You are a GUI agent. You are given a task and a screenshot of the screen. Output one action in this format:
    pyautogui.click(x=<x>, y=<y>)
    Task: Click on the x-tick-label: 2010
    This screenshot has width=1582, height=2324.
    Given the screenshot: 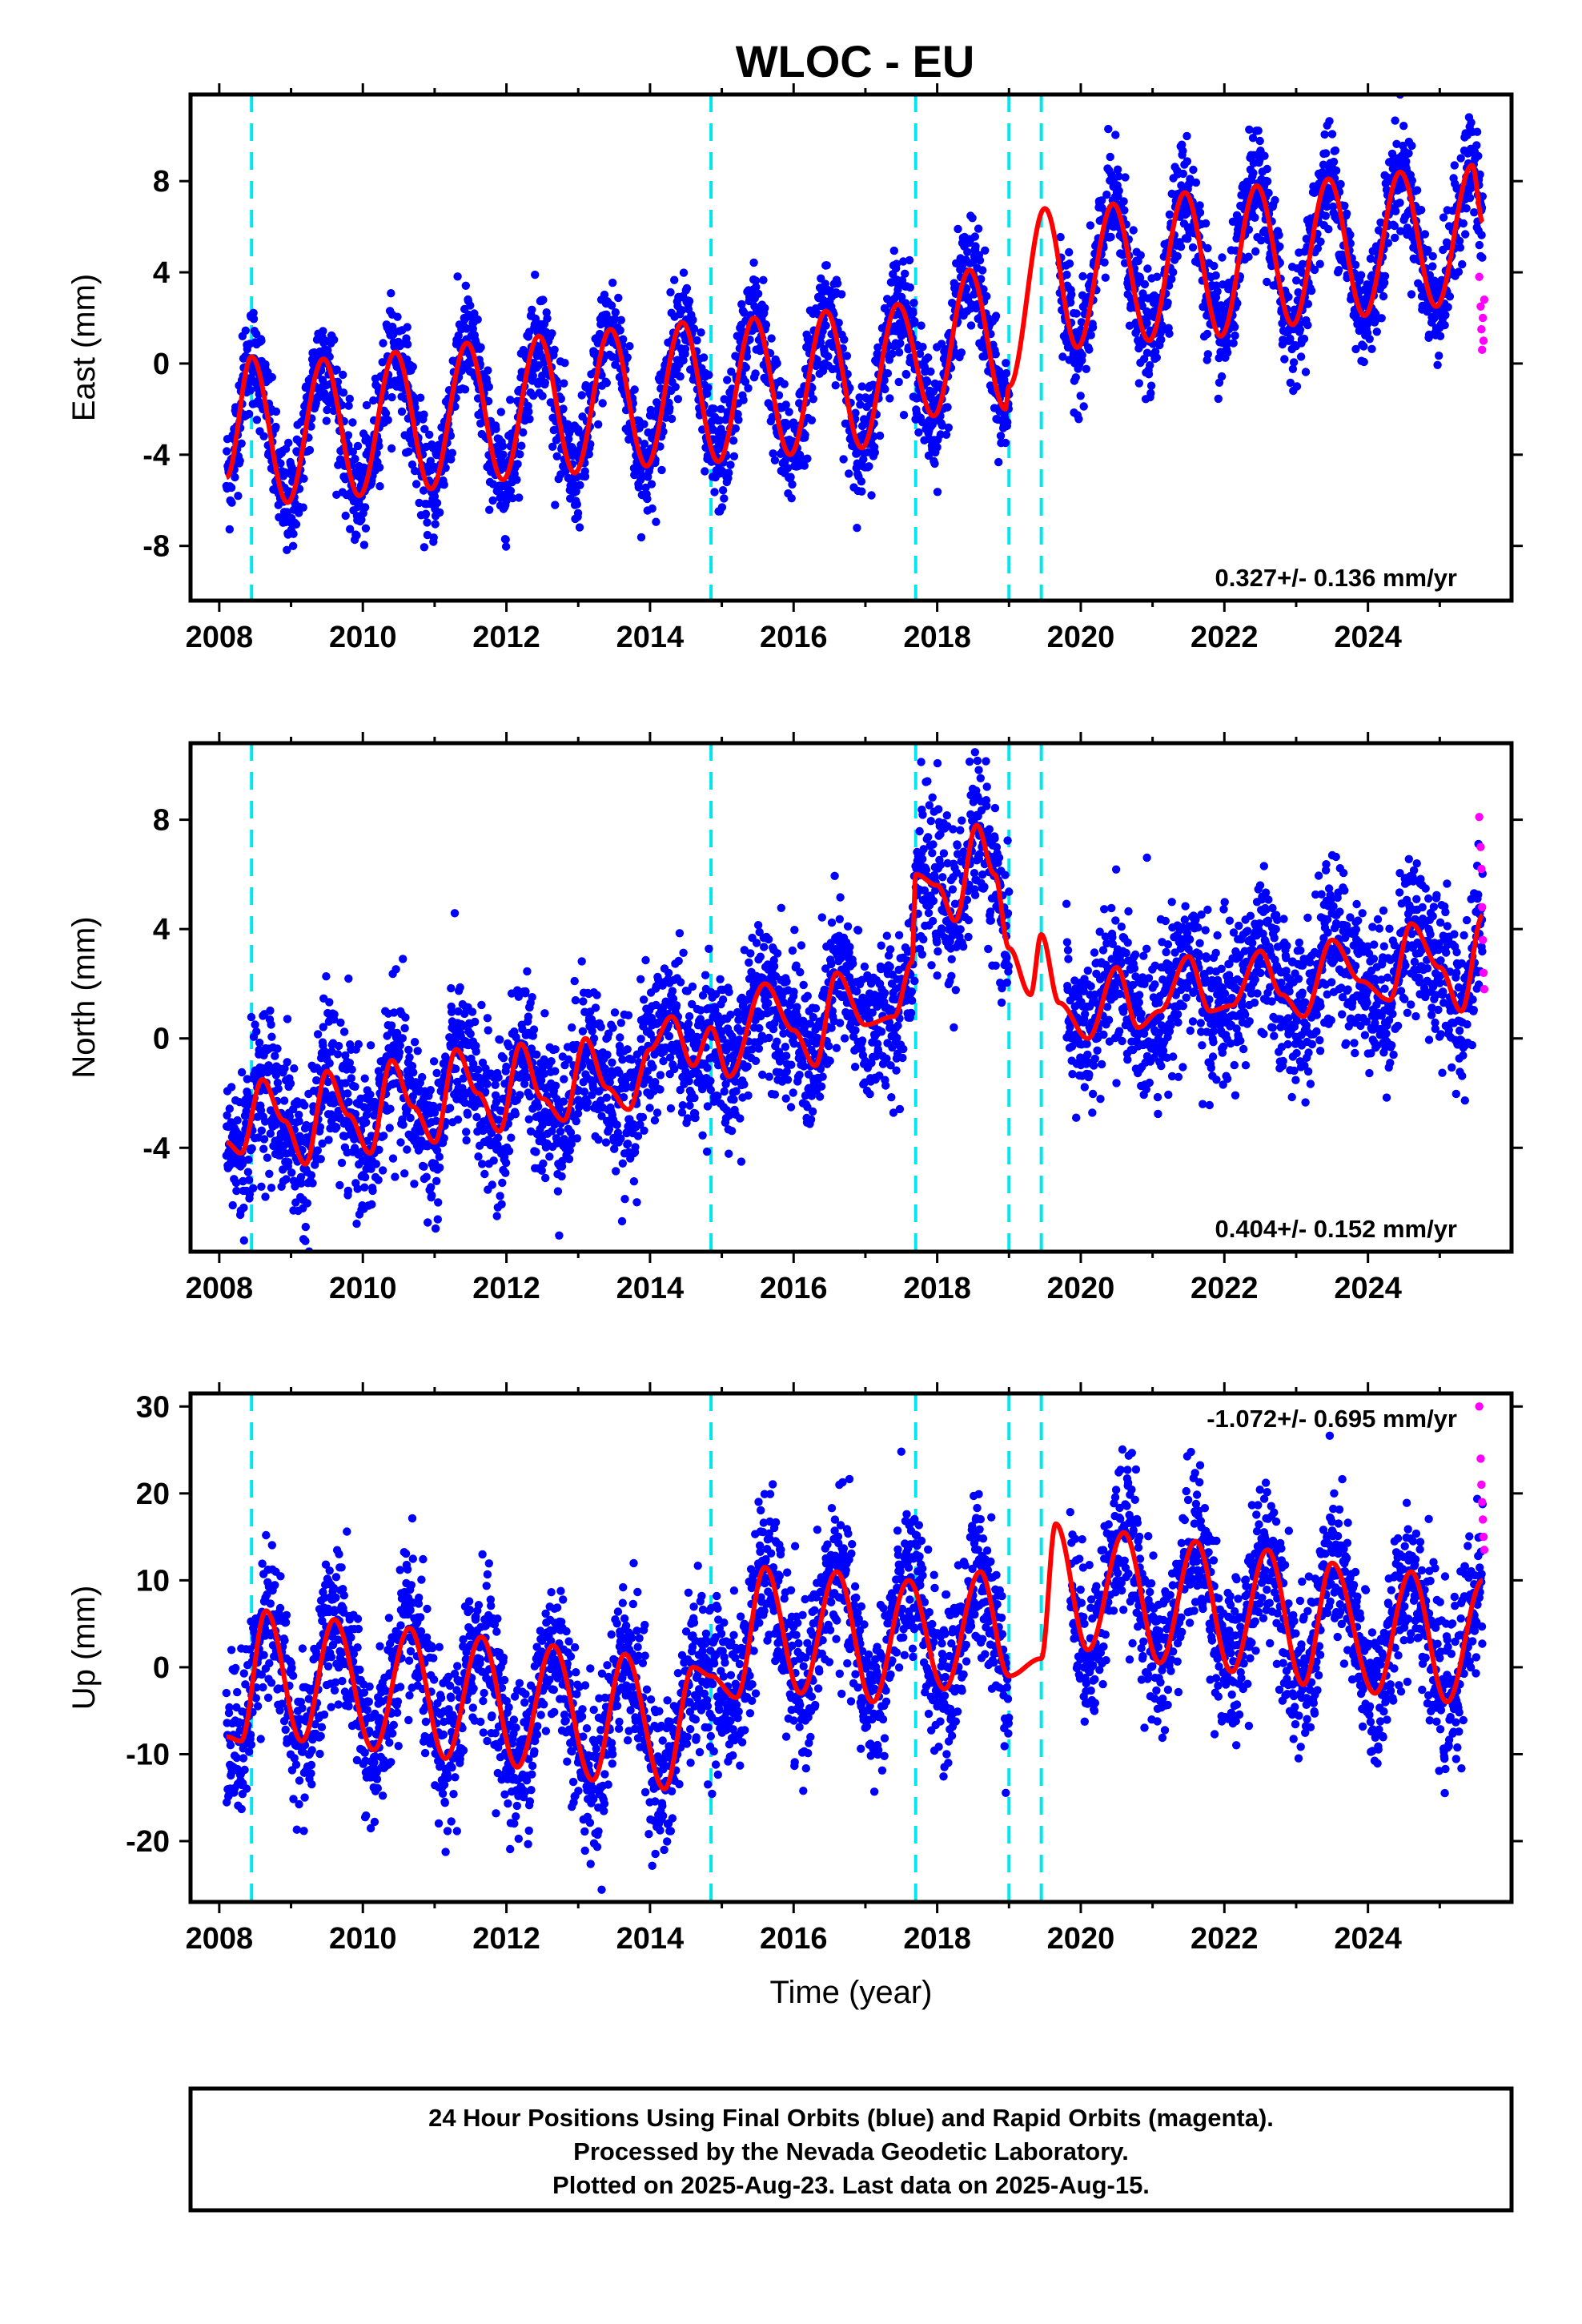 What is the action you would take?
    pyautogui.click(x=363, y=637)
    